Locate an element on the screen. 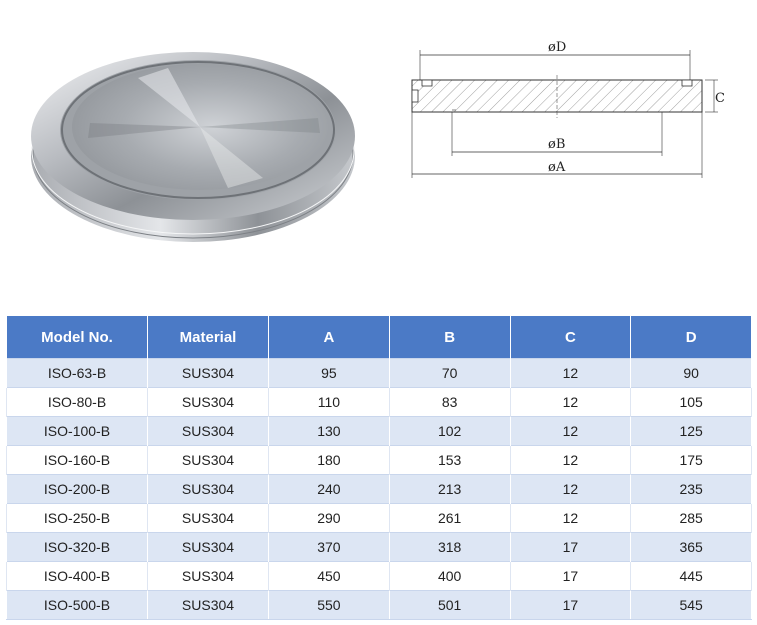  header-c: C is located at coordinates (570, 337).